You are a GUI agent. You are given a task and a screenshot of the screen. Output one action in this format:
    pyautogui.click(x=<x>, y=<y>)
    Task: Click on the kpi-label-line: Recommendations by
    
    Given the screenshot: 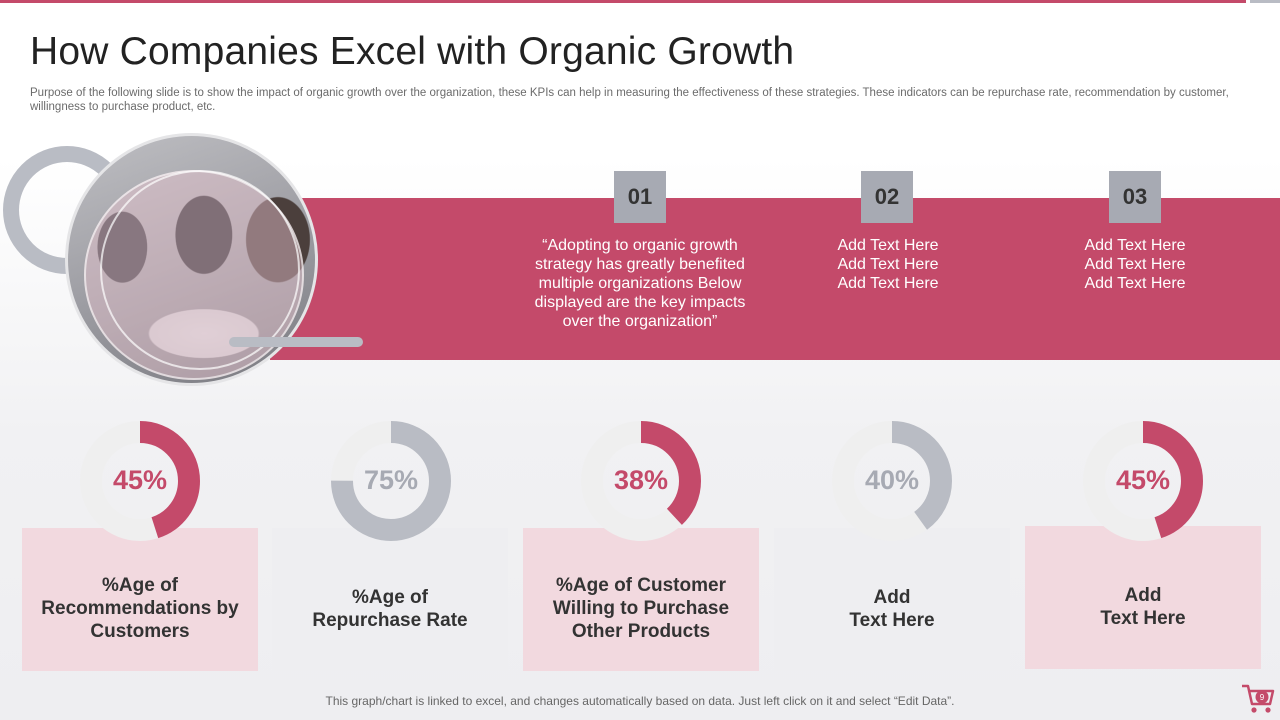 What is the action you would take?
    pyautogui.click(x=140, y=608)
    